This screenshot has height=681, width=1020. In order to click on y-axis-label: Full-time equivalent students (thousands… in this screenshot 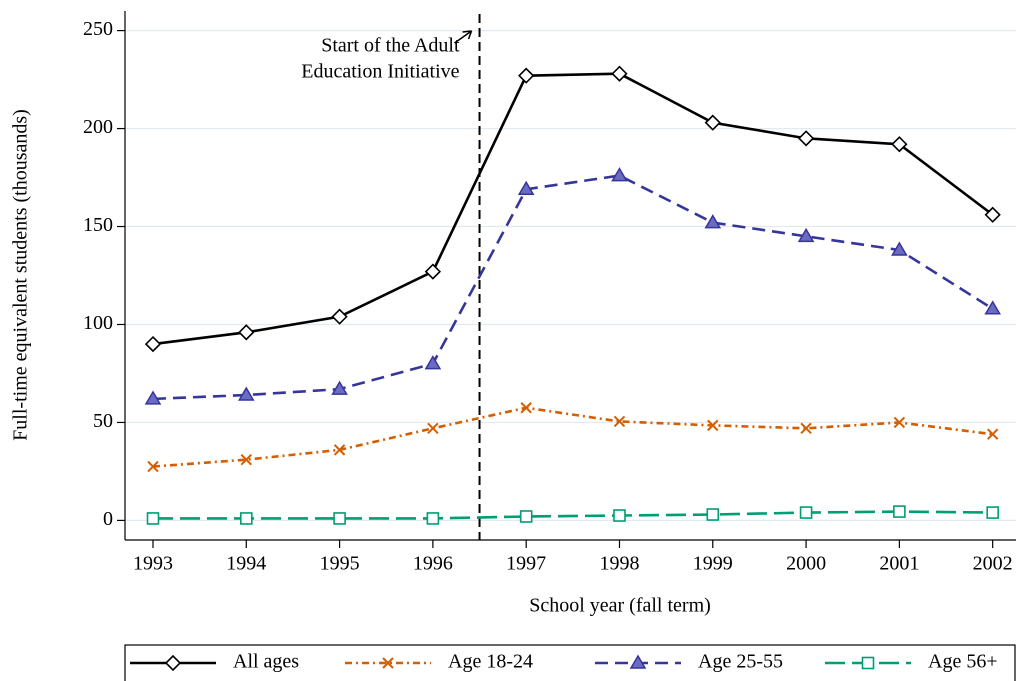, I will do `click(21, 275)`.